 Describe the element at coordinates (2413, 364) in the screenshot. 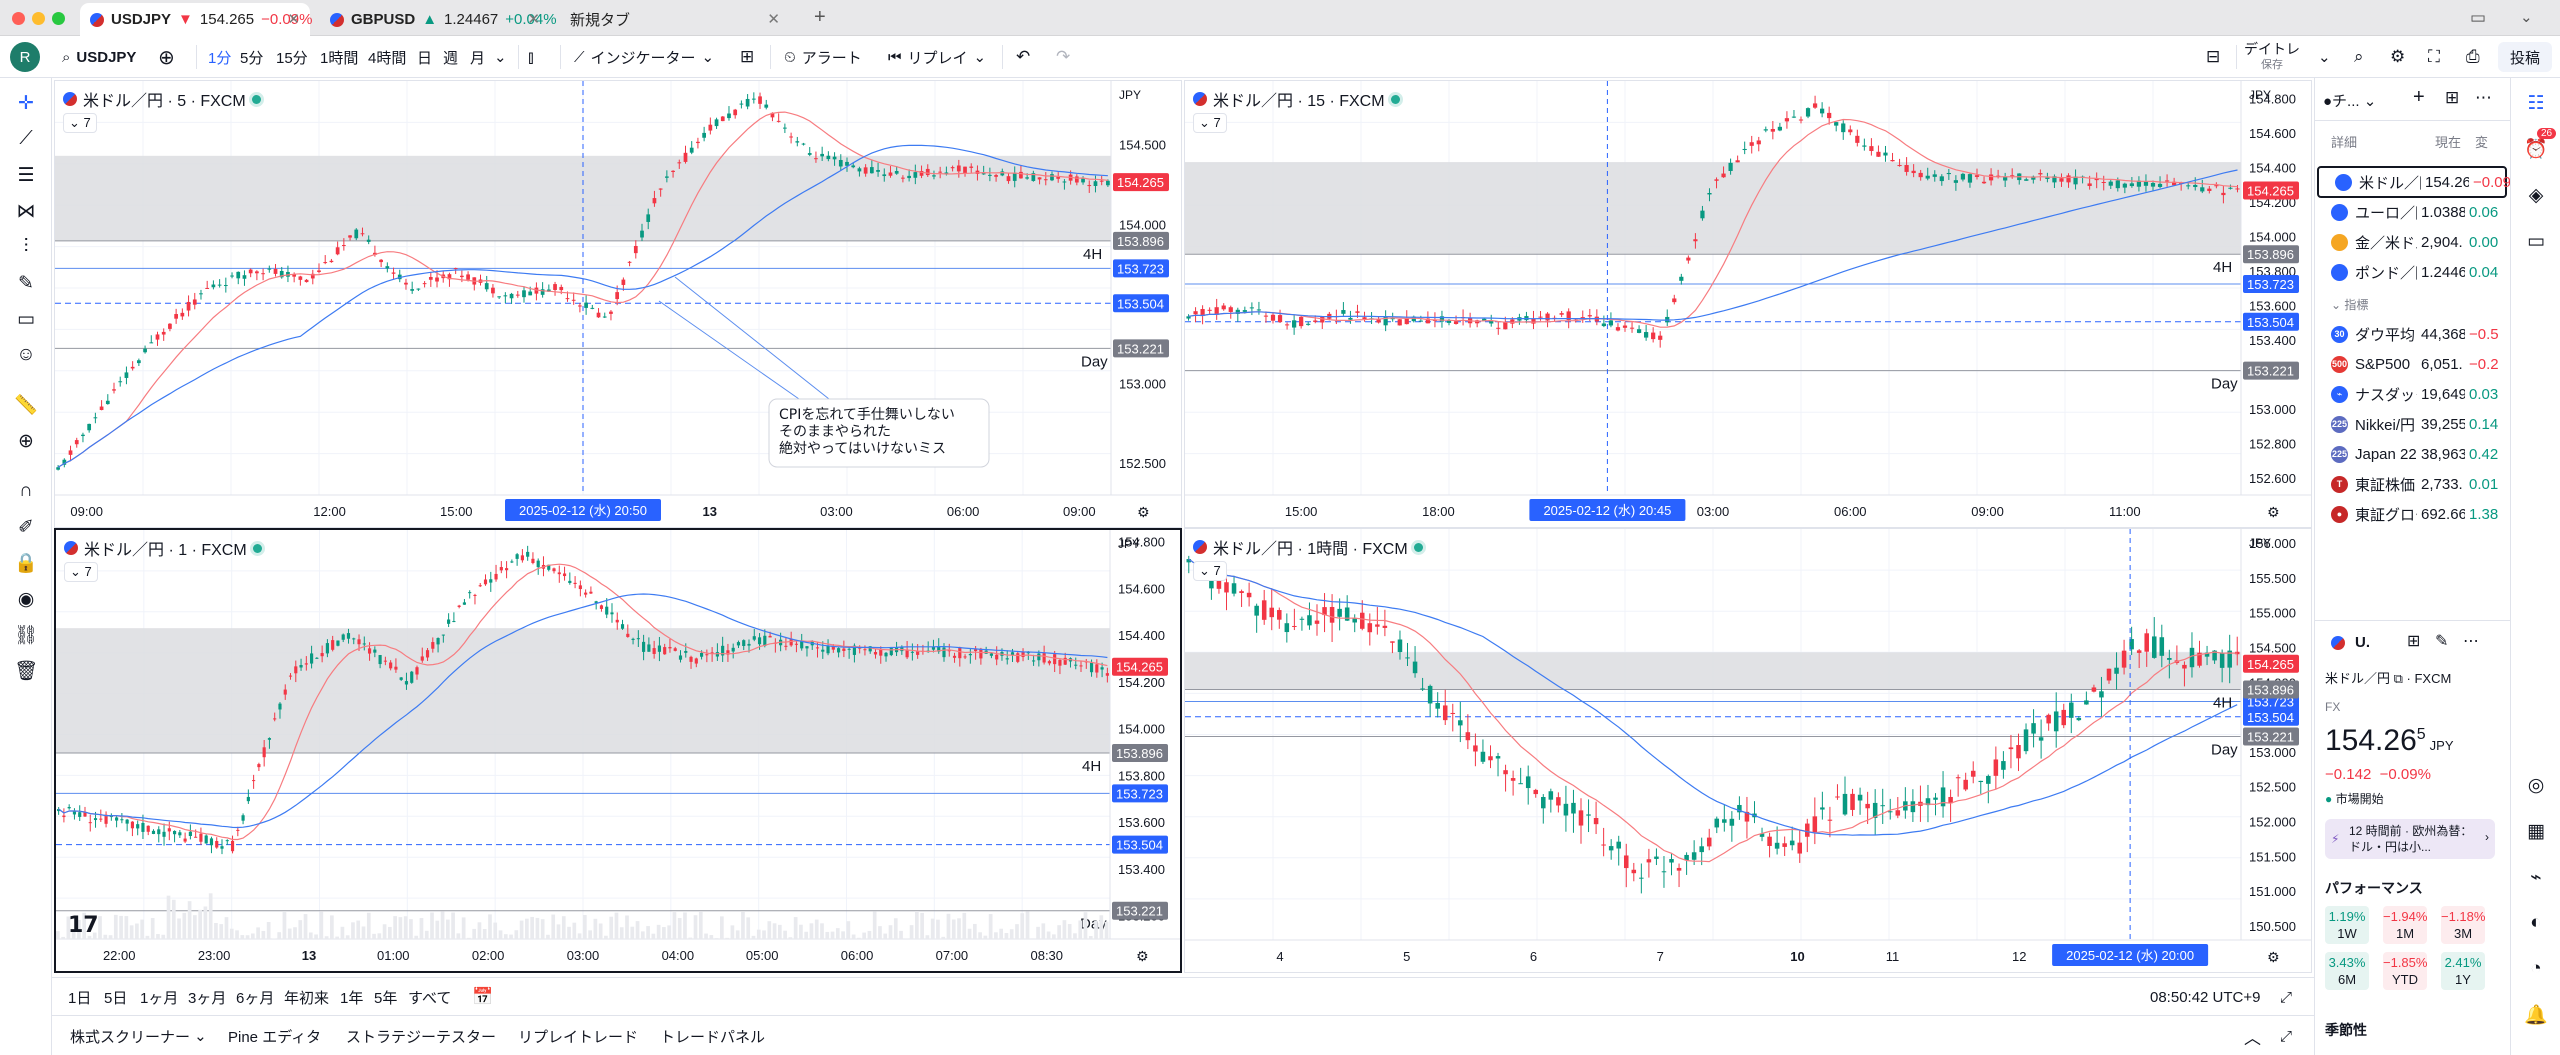

I see `watchlist-row: 500 S&P500 6,051. −0.2` at that location.